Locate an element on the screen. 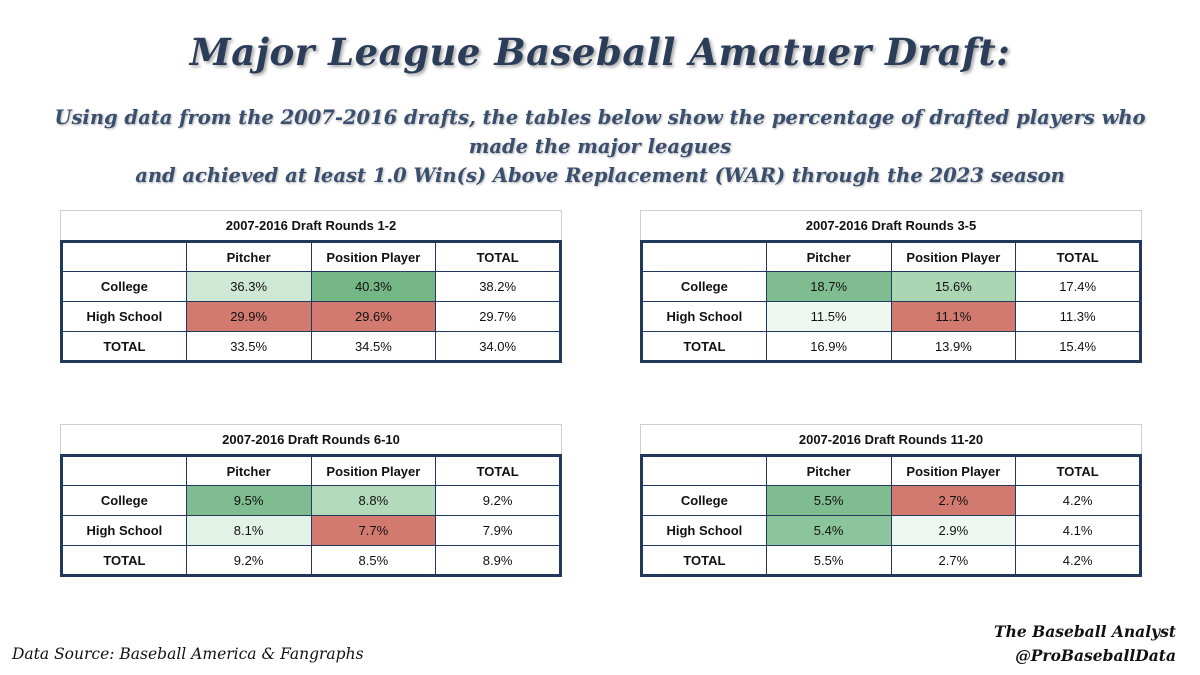 This screenshot has height=675, width=1200. table-row: College 9.5% 8.8% 9.2% is located at coordinates (311, 500).